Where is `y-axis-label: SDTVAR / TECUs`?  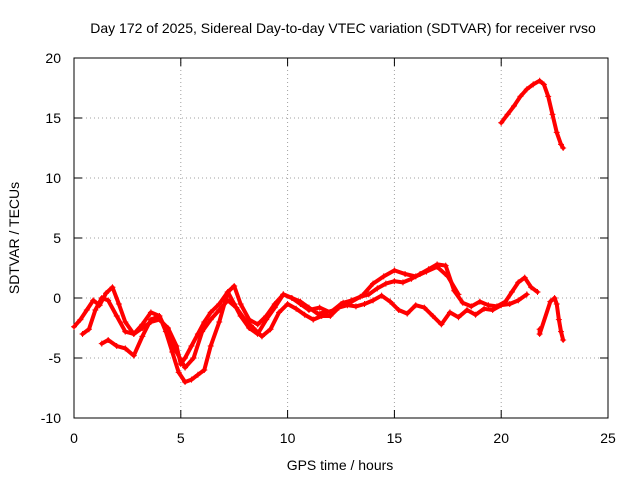 y-axis-label: SDTVAR / TECUs is located at coordinates (14, 238).